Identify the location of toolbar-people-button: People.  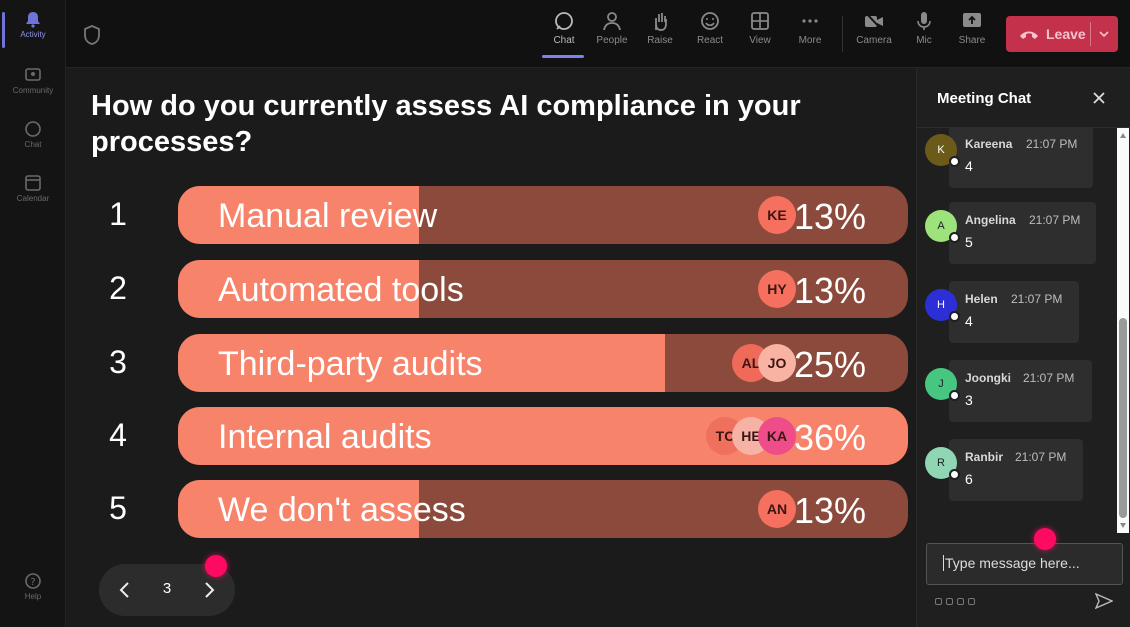
(612, 28).